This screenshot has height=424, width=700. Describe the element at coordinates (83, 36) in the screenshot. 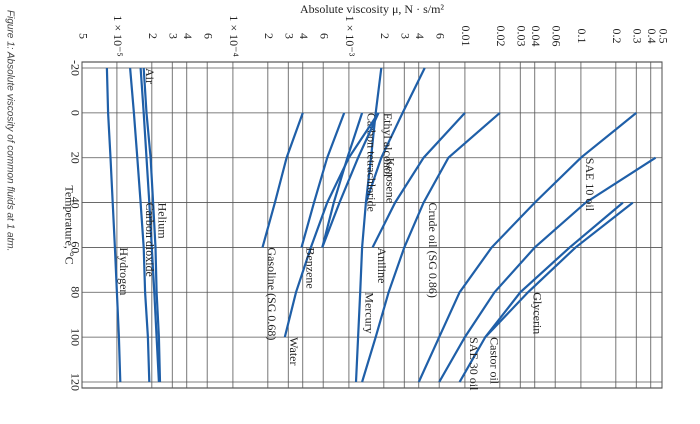

I see `x-tick-label: 5` at that location.